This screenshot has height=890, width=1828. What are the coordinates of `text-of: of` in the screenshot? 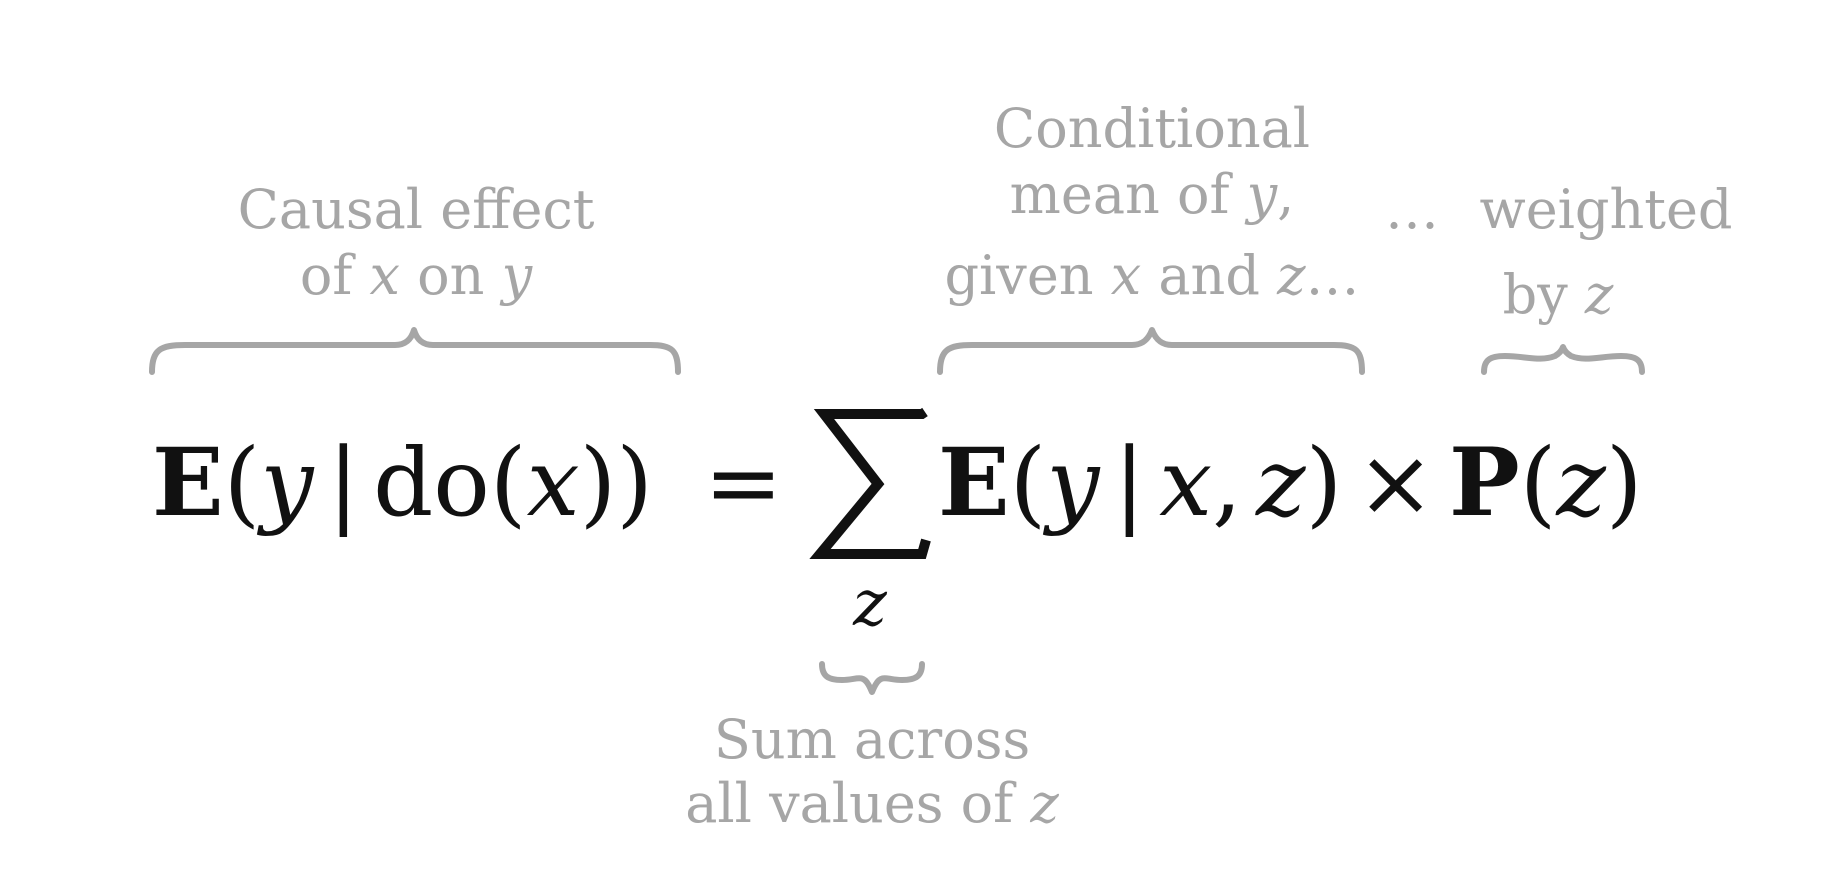 It's located at (335, 275).